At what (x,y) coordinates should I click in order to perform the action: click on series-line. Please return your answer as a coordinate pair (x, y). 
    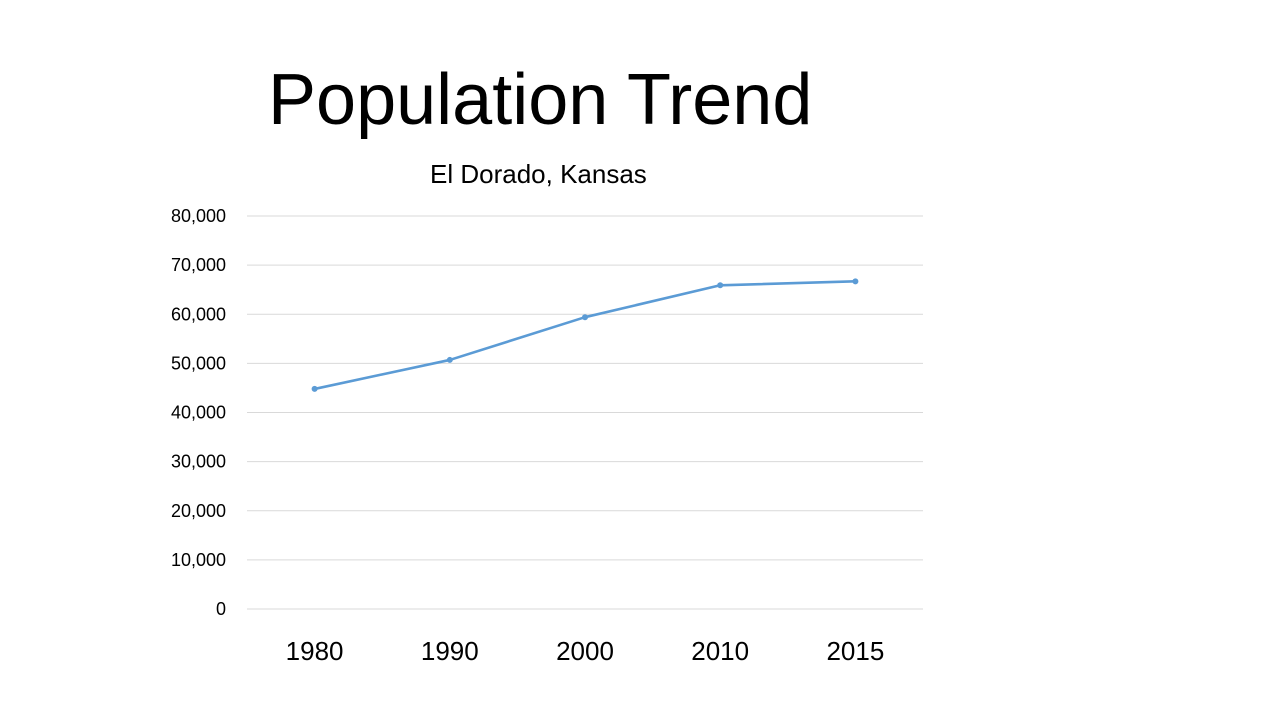
    Looking at the image, I should click on (585, 335).